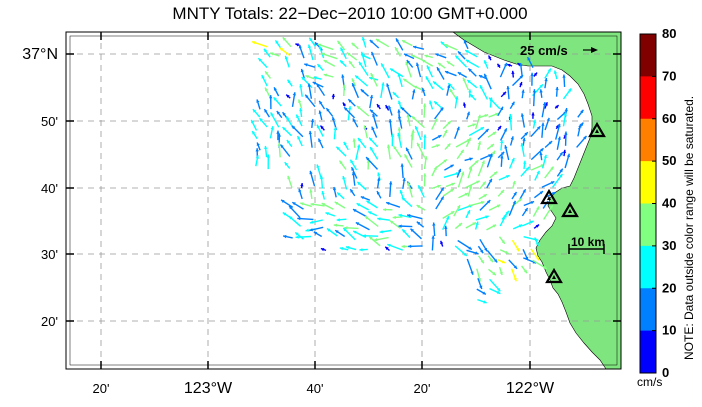  I want to click on lat-label: 30', so click(49, 254).